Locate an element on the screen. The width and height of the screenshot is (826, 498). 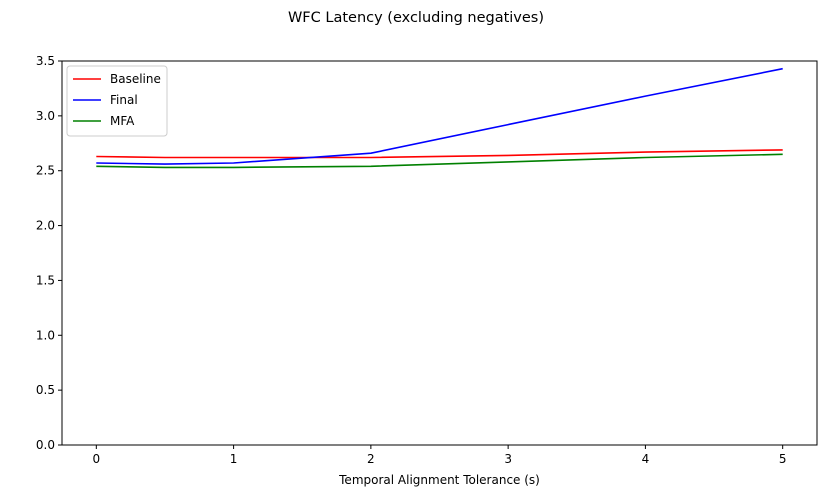
x-tick-label: 3 is located at coordinates (508, 459).